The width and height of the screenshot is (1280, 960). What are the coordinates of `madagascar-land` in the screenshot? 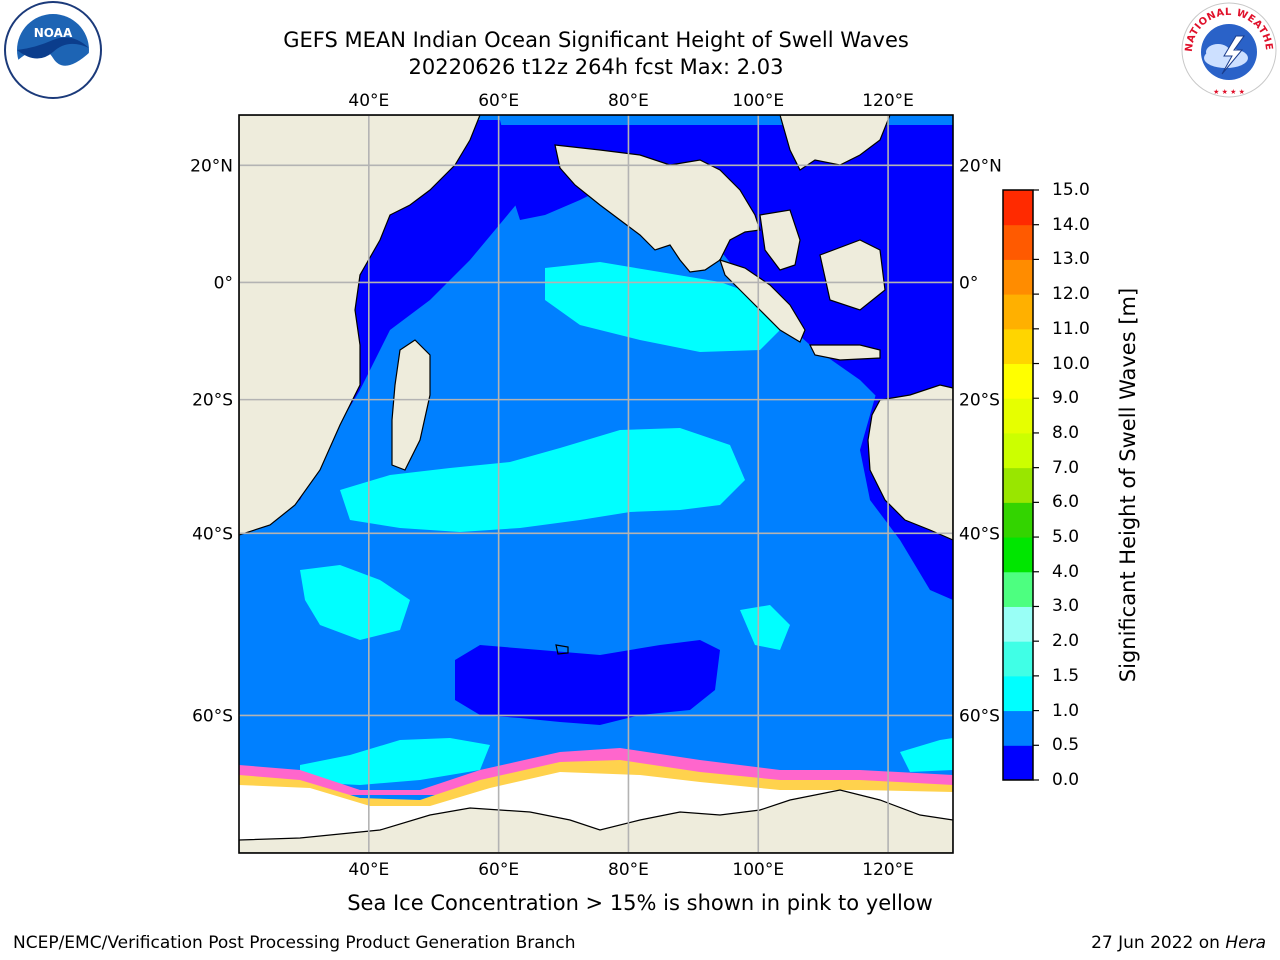 It's located at (411, 405).